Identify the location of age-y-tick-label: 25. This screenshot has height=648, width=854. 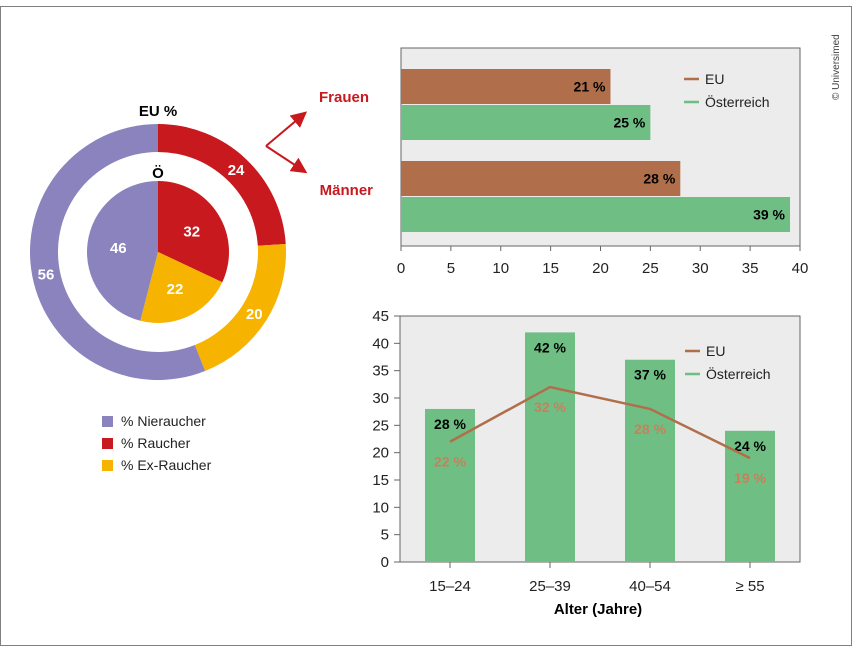
(380, 425).